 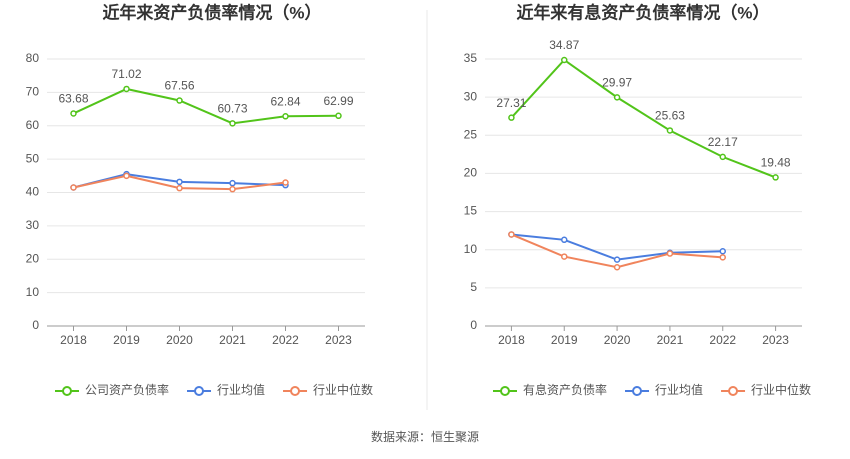 I want to click on y-tick-label: 60, so click(x=33, y=125).